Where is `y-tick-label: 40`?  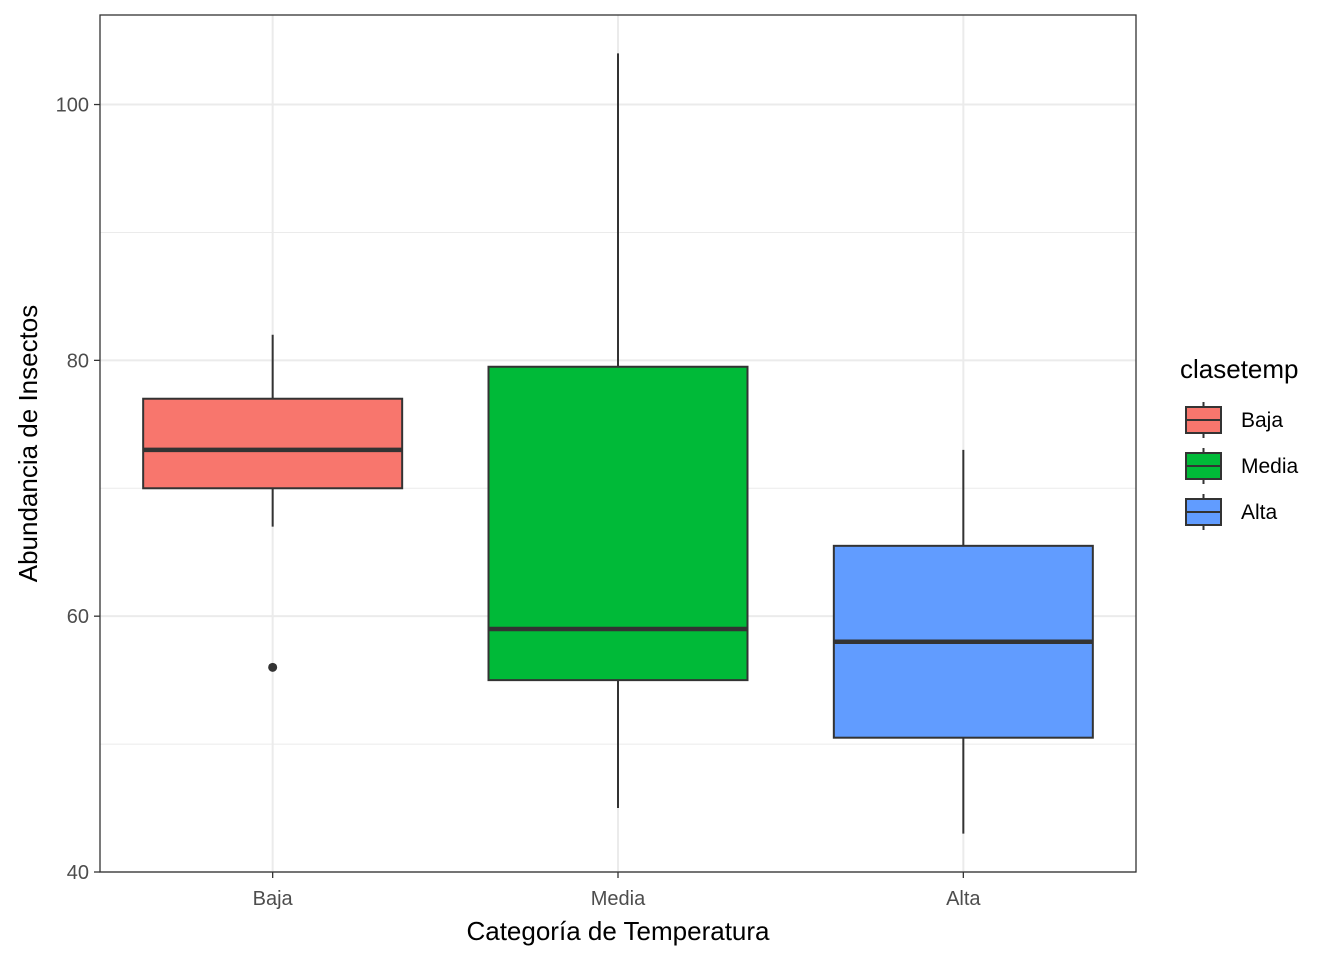 y-tick-label: 40 is located at coordinates (78, 873).